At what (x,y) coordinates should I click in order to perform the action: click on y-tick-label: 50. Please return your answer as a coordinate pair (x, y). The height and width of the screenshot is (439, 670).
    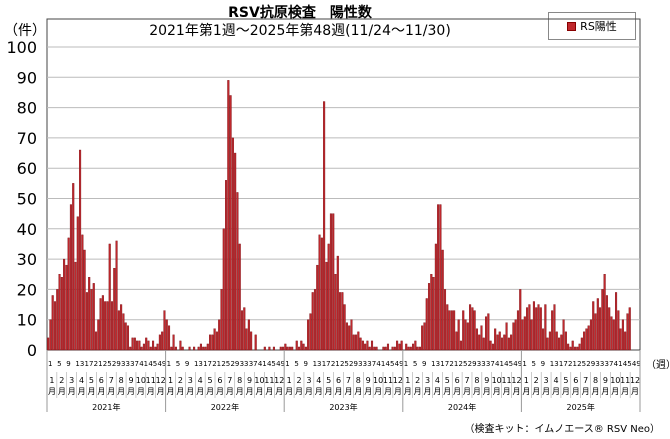
    Looking at the image, I should click on (27, 199).